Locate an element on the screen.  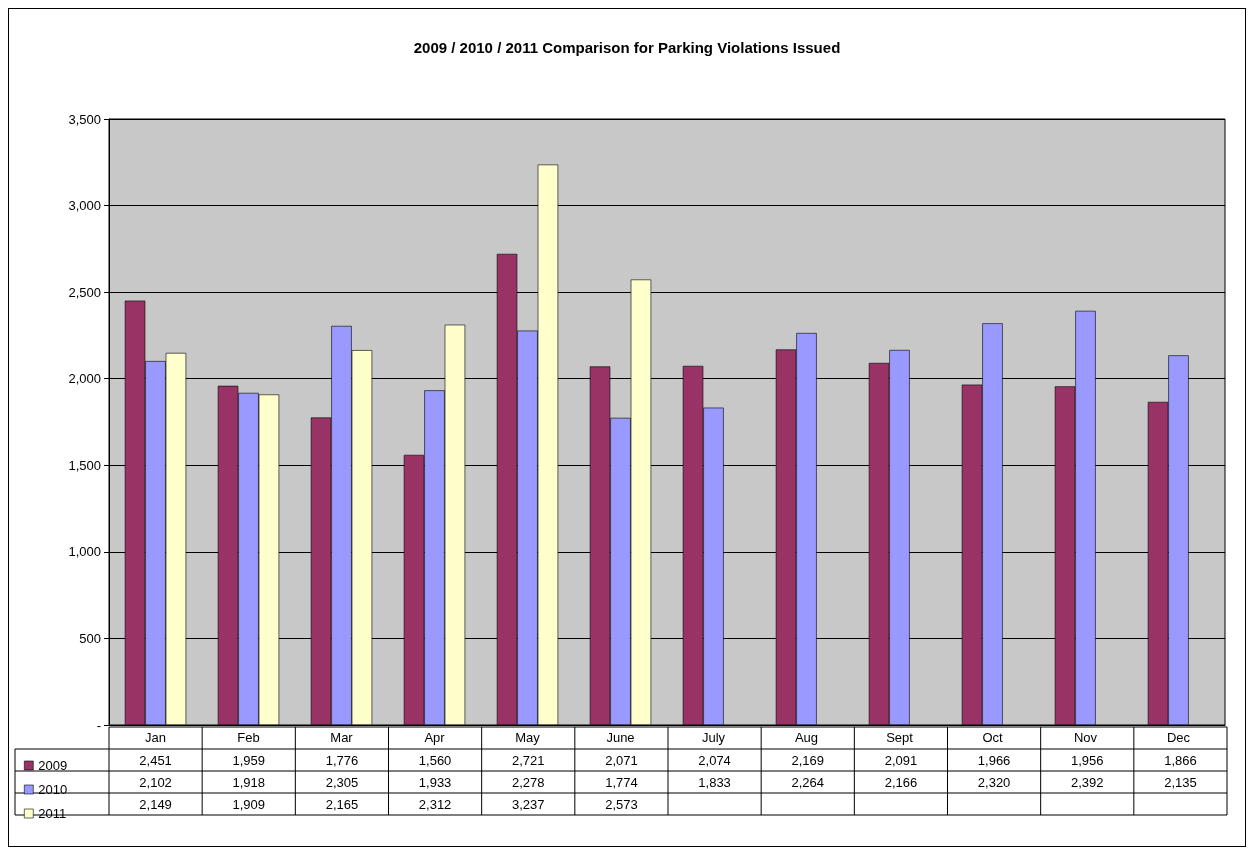
data-label: 2,149 is located at coordinates (155, 804).